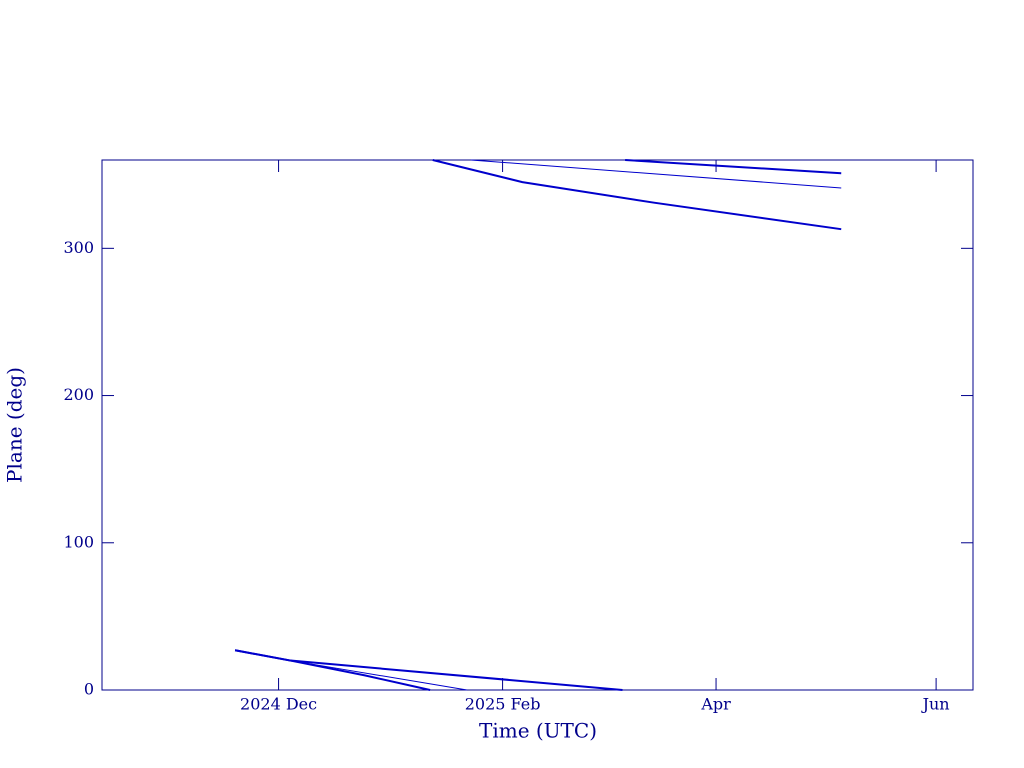  What do you see at coordinates (935, 704) in the screenshot?
I see `x-tick-label: Jun` at bounding box center [935, 704].